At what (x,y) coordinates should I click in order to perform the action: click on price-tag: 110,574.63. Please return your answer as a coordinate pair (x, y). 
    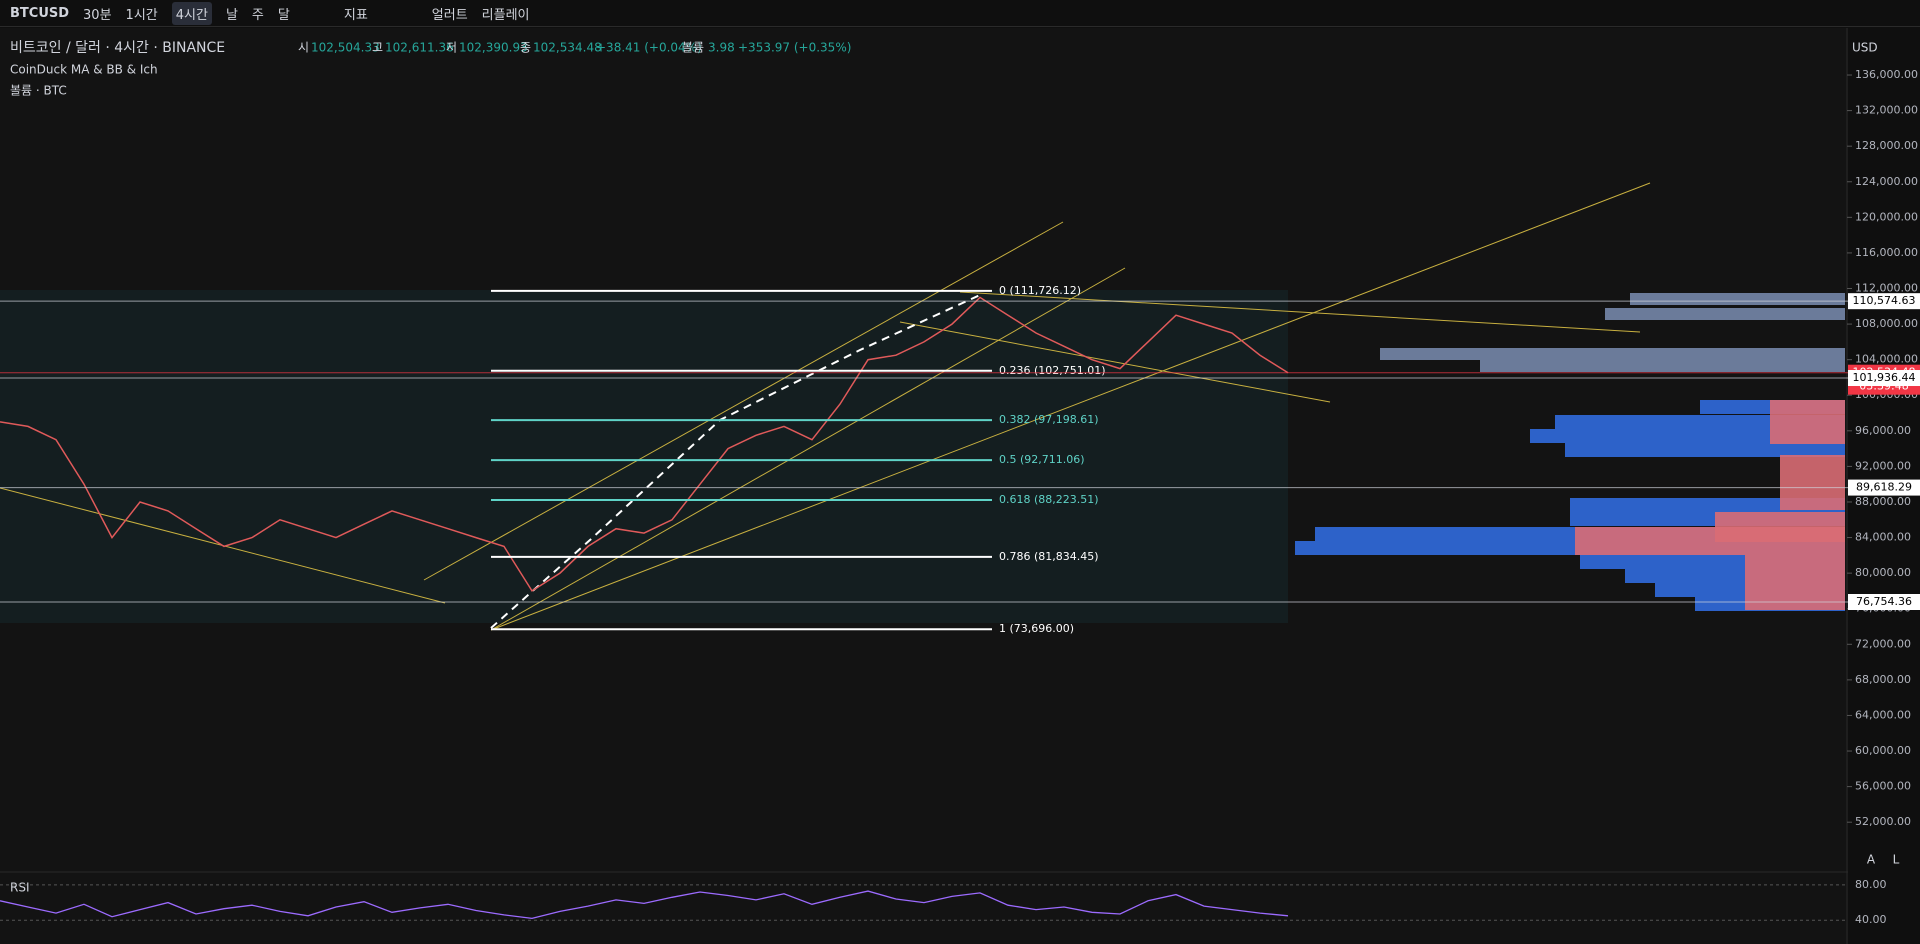
    Looking at the image, I should click on (1884, 300).